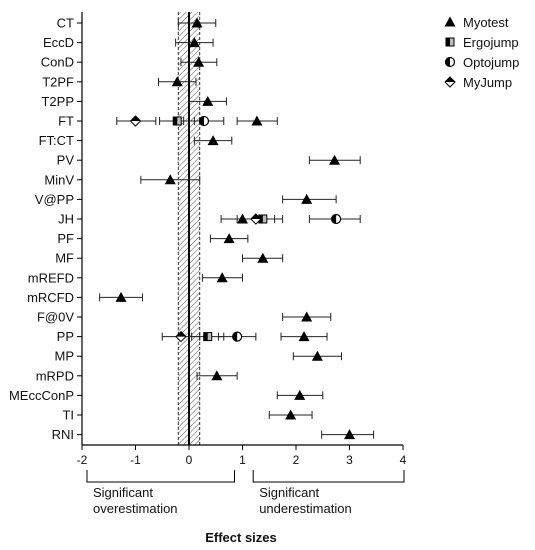 This screenshot has width=535, height=550. I want to click on legend: Myotest Ergojump Optojump MyJump, so click(481, 52).